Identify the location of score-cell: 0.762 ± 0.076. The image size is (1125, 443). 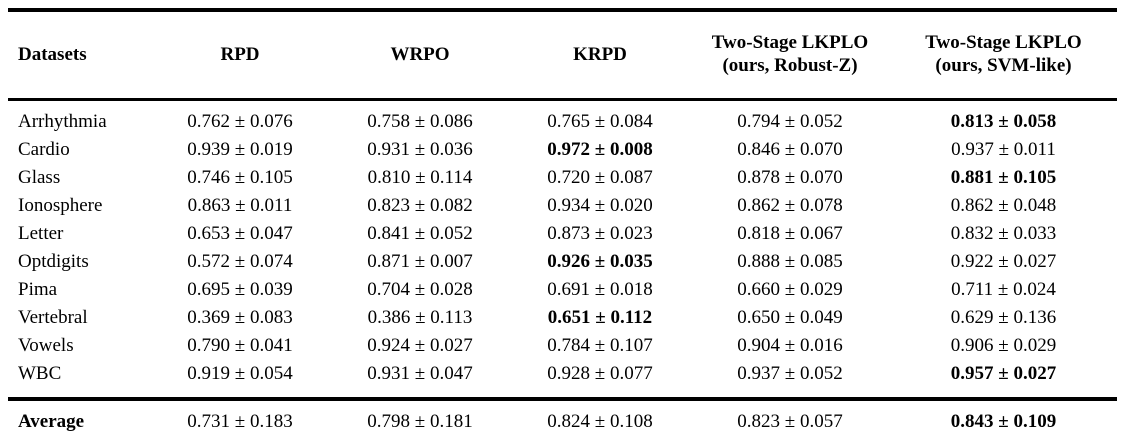
(240, 121).